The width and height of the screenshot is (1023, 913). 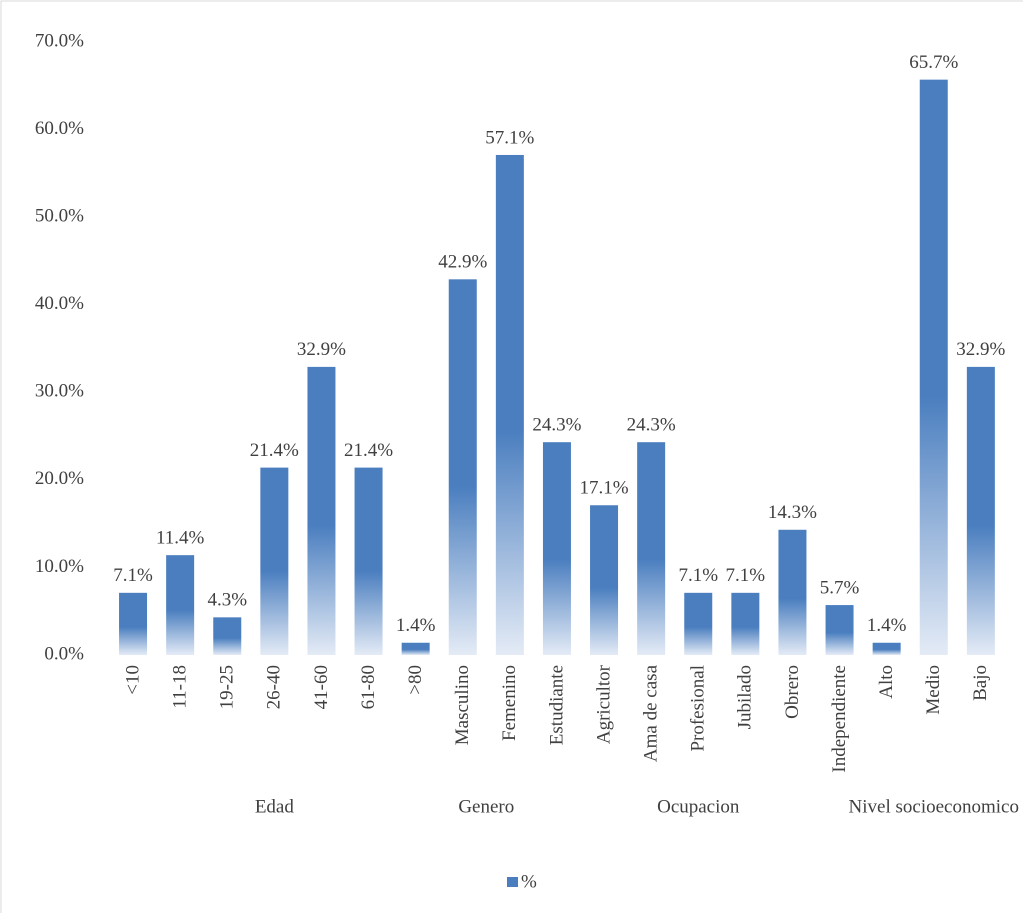 What do you see at coordinates (321, 687) in the screenshot?
I see `x-tick-label: 41-60` at bounding box center [321, 687].